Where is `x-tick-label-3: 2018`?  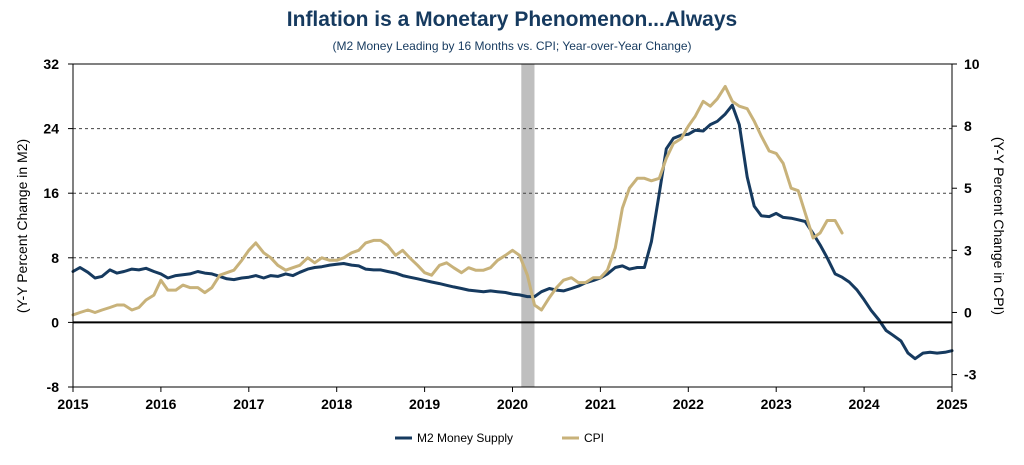 x-tick-label-3: 2018 is located at coordinates (336, 404).